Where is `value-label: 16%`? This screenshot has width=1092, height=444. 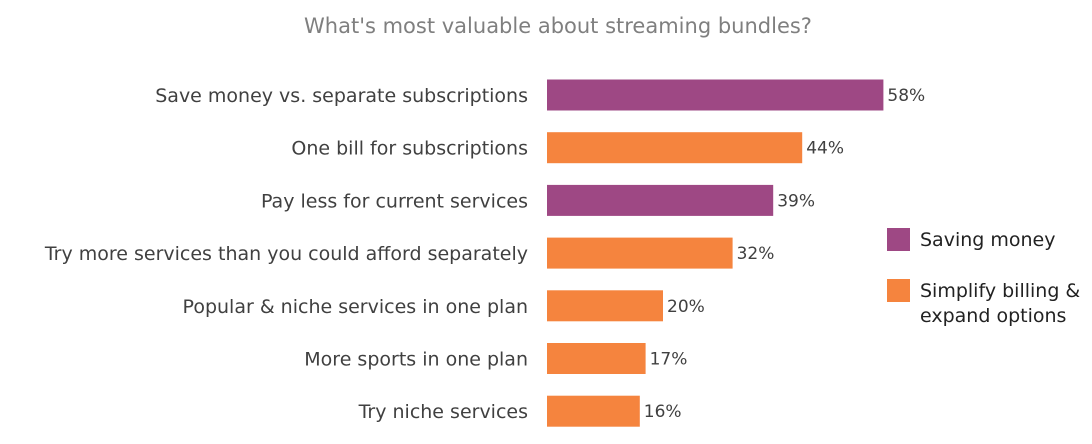 value-label: 16% is located at coordinates (663, 412).